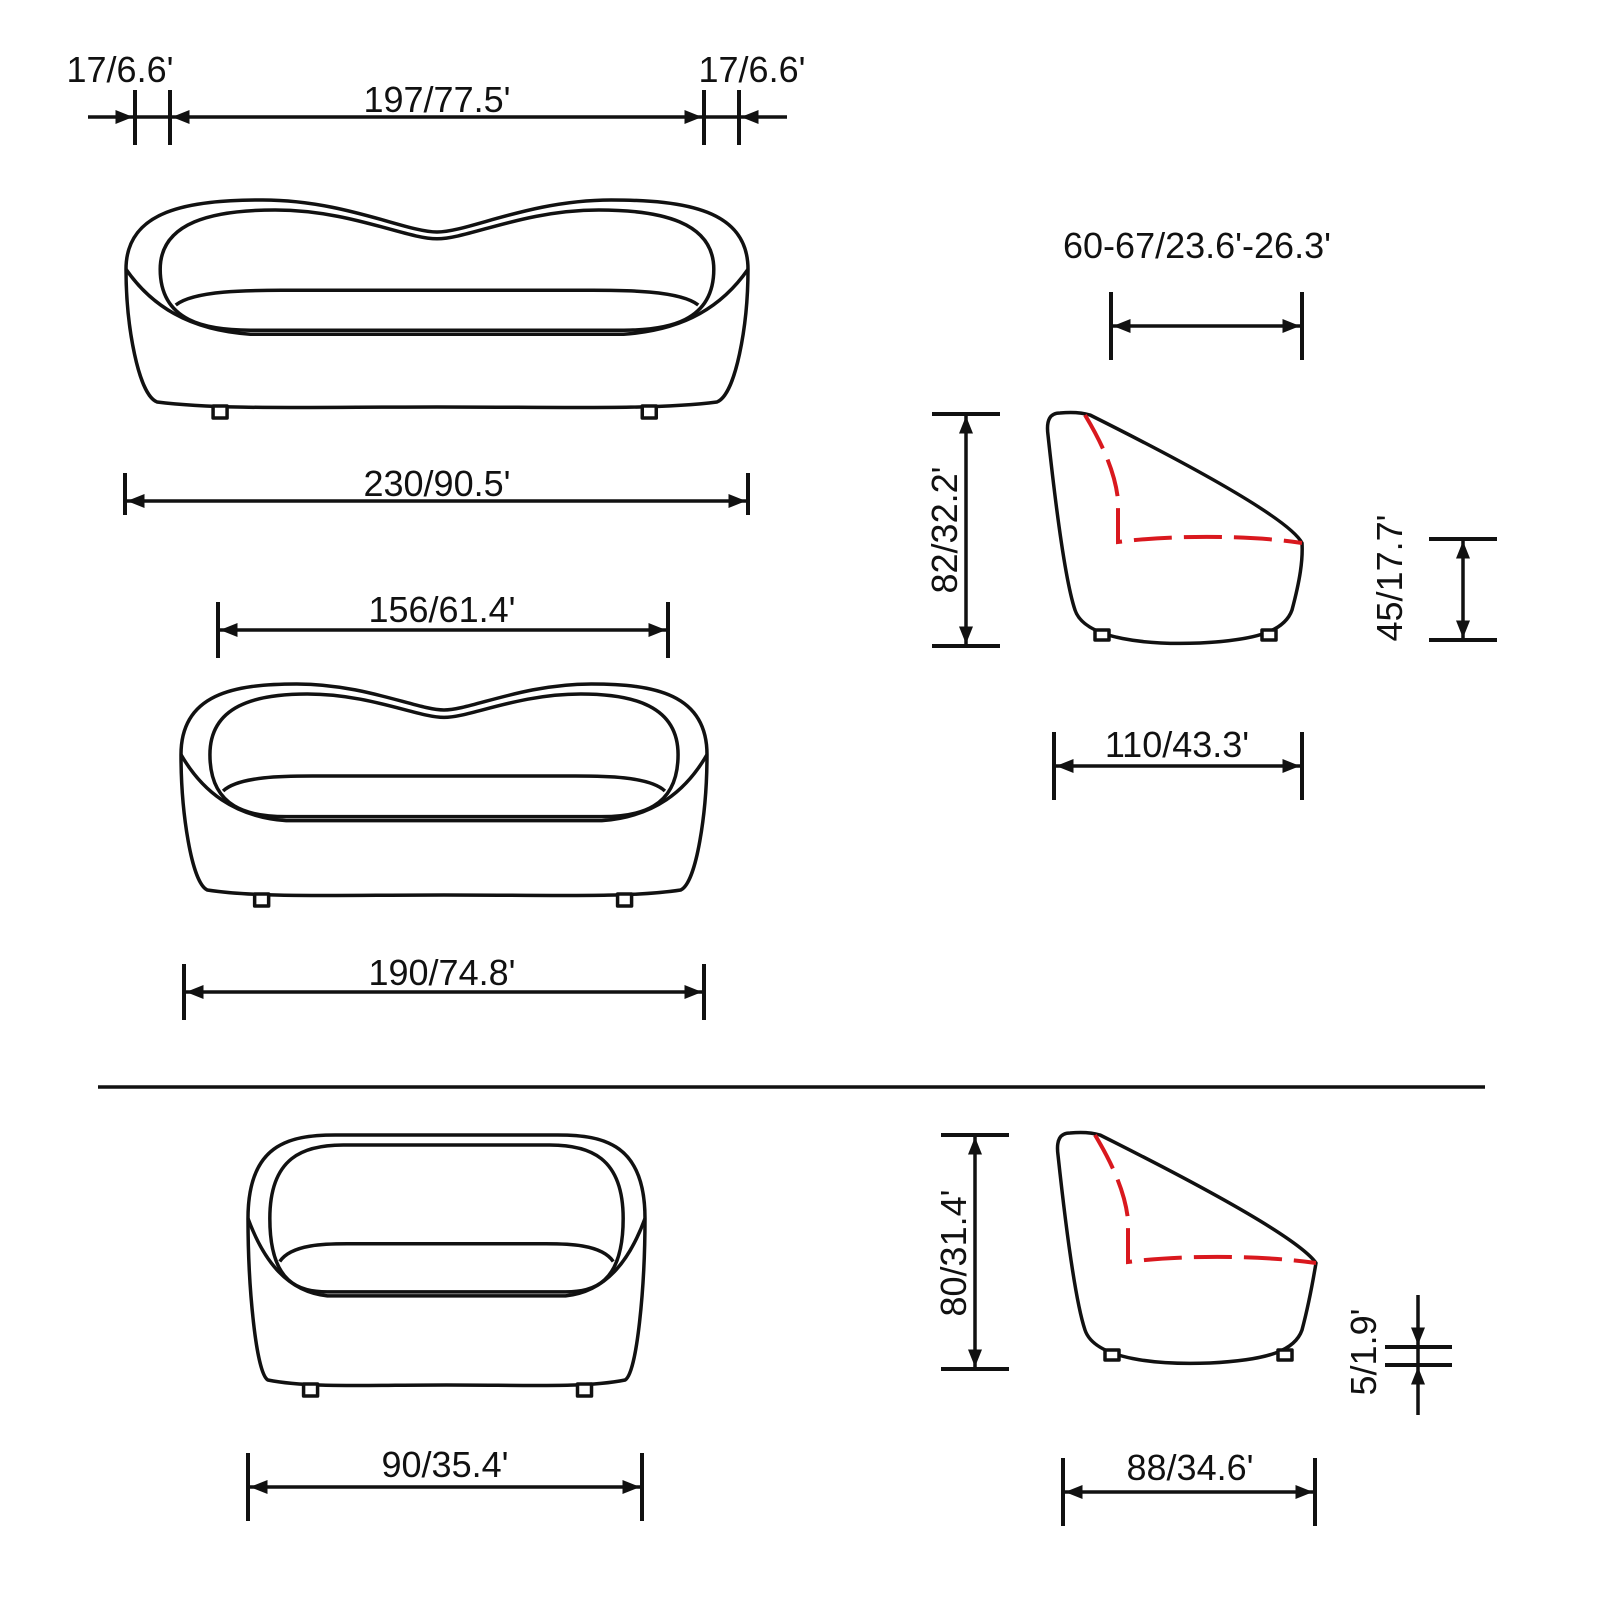 Image resolution: width=1600 pixels, height=1600 pixels. Describe the element at coordinates (944, 530) in the screenshot. I see `dim-chair-height-label: 82/32.2'` at that location.